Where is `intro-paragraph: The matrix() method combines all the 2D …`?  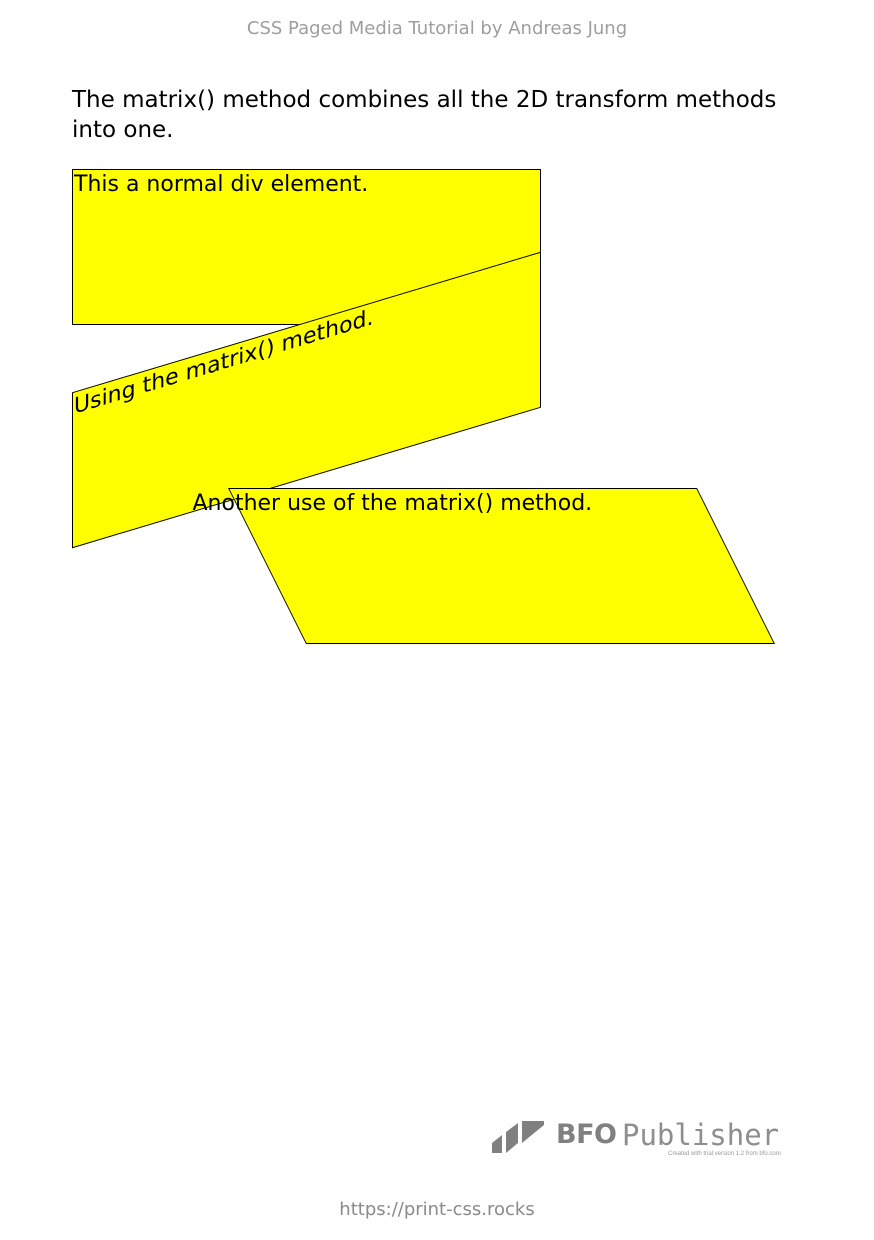
intro-paragraph: The matrix() method combines all the 2D … is located at coordinates (424, 115).